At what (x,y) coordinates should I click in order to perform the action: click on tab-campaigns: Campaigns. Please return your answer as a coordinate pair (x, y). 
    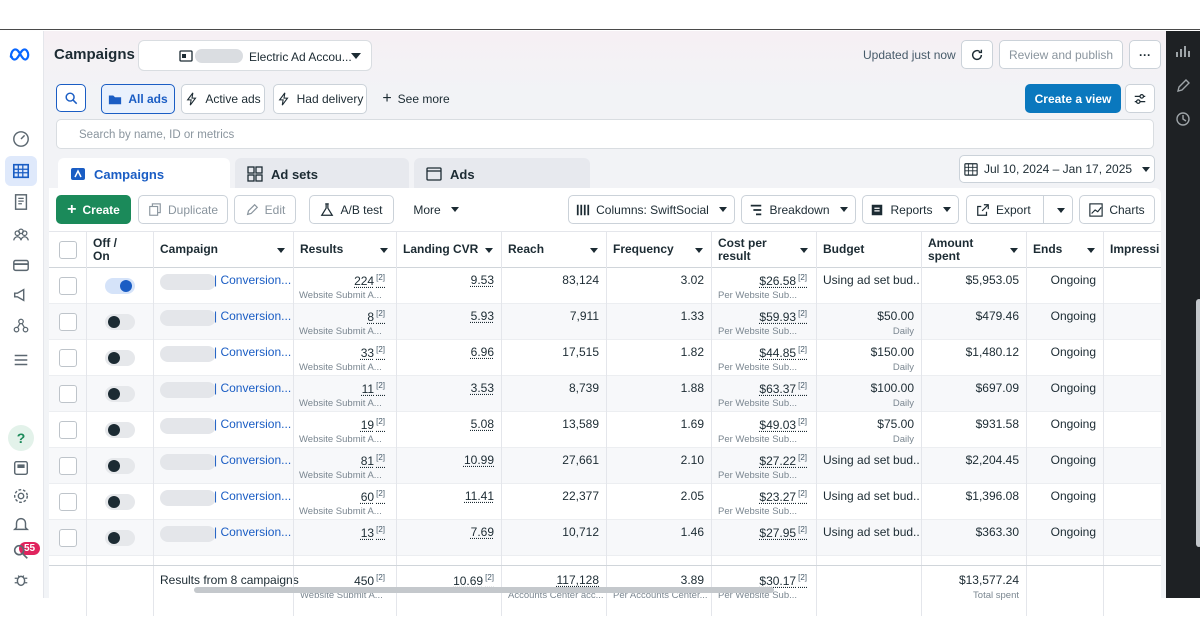
    Looking at the image, I should click on (144, 174).